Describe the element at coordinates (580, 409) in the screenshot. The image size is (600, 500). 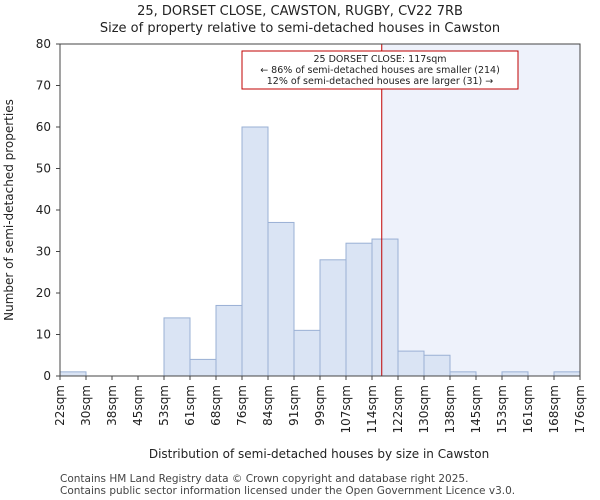
I see `x-tick-label: 176sqm` at that location.